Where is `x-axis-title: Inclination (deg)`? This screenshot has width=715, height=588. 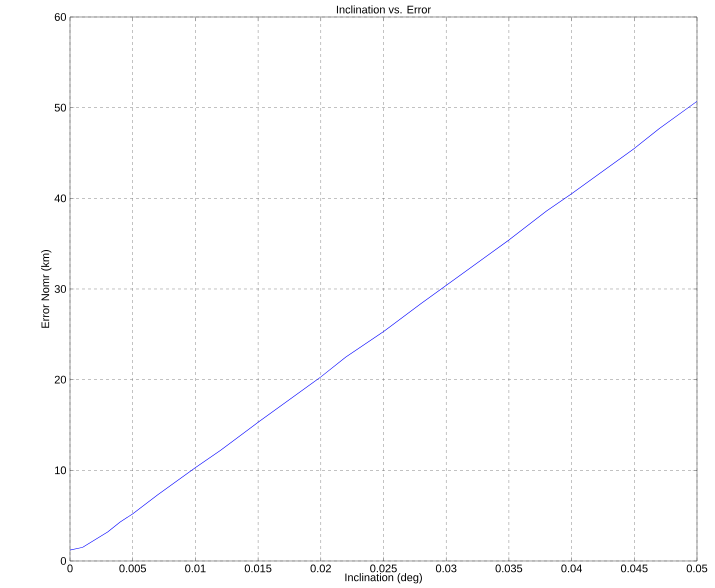
x-axis-title: Inclination (deg) is located at coordinates (383, 578).